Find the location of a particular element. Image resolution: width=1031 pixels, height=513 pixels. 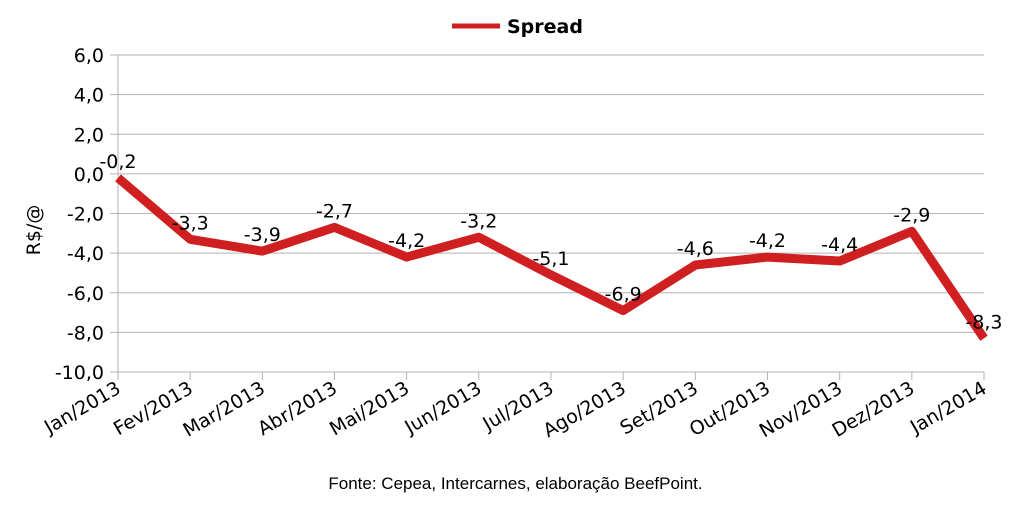

y-axis-label: R$/@ is located at coordinates (34, 230).